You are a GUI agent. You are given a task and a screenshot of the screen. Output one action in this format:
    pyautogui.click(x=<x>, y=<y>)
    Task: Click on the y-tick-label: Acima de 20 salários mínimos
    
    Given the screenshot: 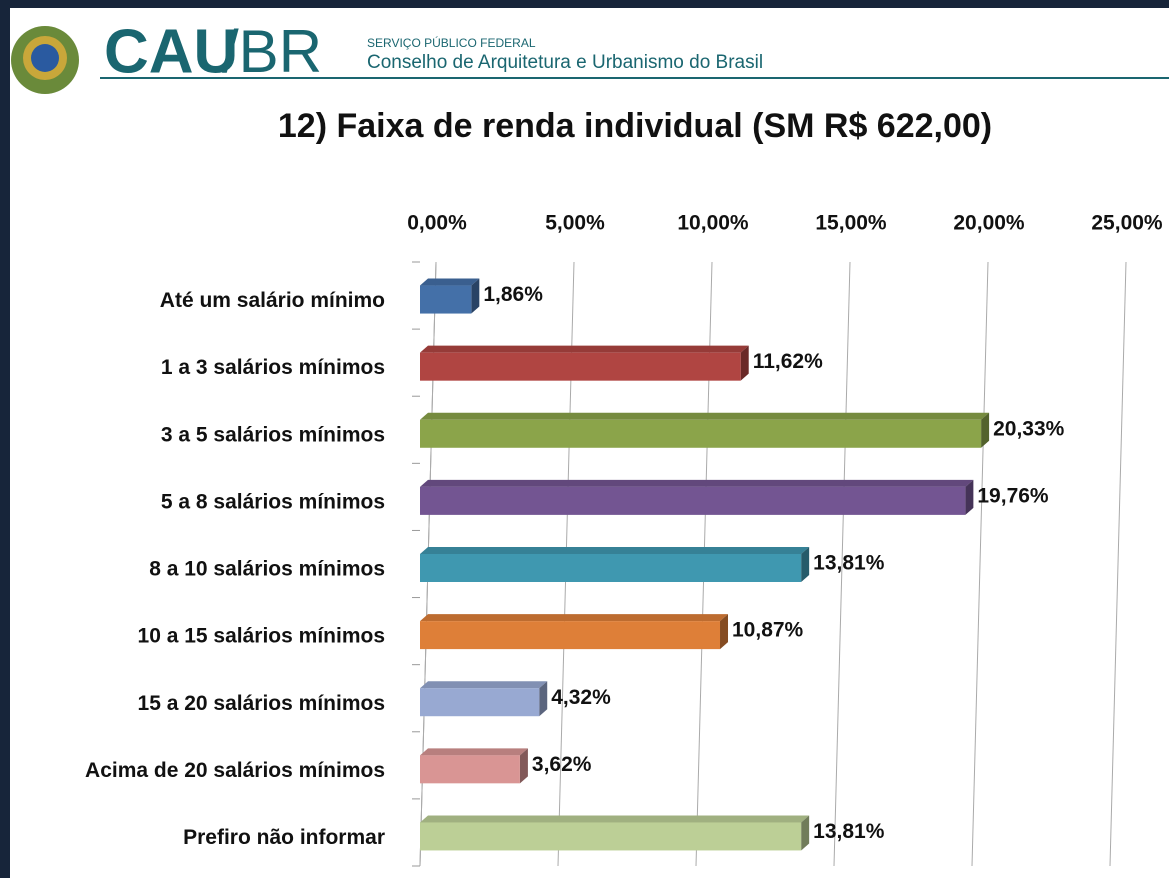 What is the action you would take?
    pyautogui.click(x=235, y=770)
    